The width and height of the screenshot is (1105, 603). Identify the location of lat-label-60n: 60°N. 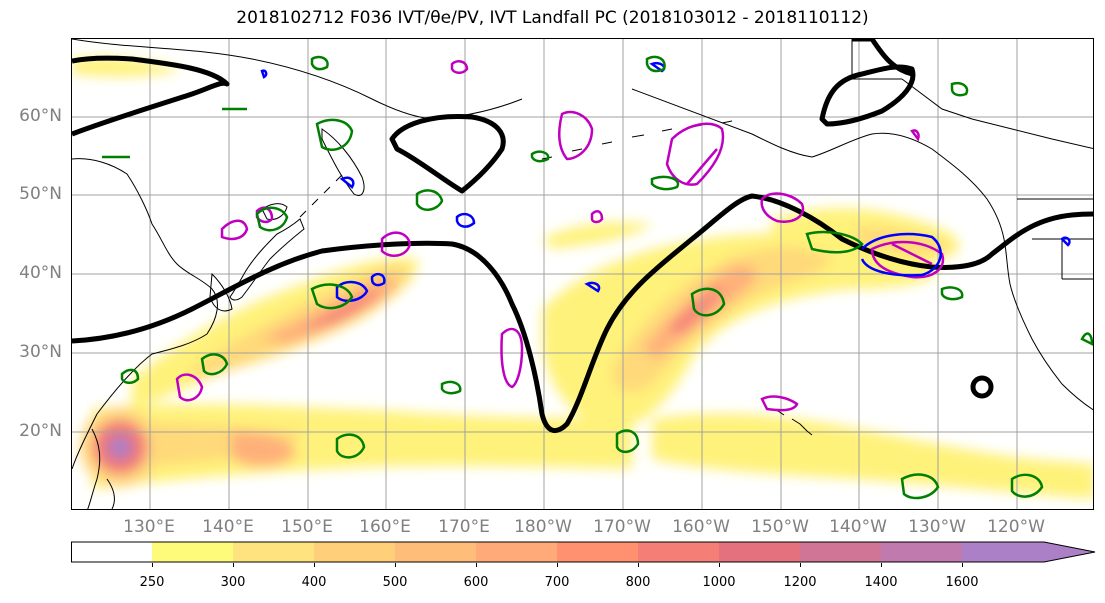
(40, 116).